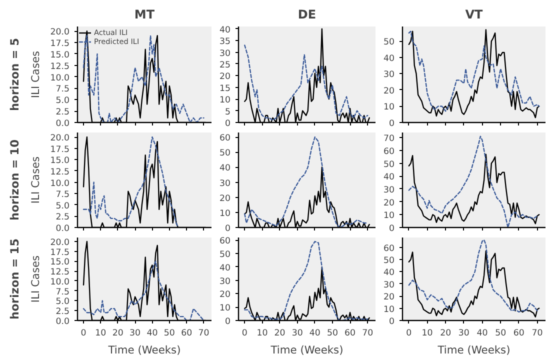 Image resolution: width=550 pixels, height=359 pixels. I want to click on chart-title: VT, so click(474, 15).